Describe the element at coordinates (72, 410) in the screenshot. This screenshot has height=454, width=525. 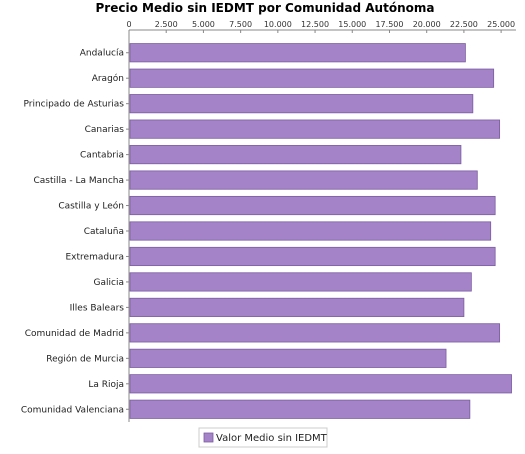
I see `category-label: Comunidad Valenciana` at that location.